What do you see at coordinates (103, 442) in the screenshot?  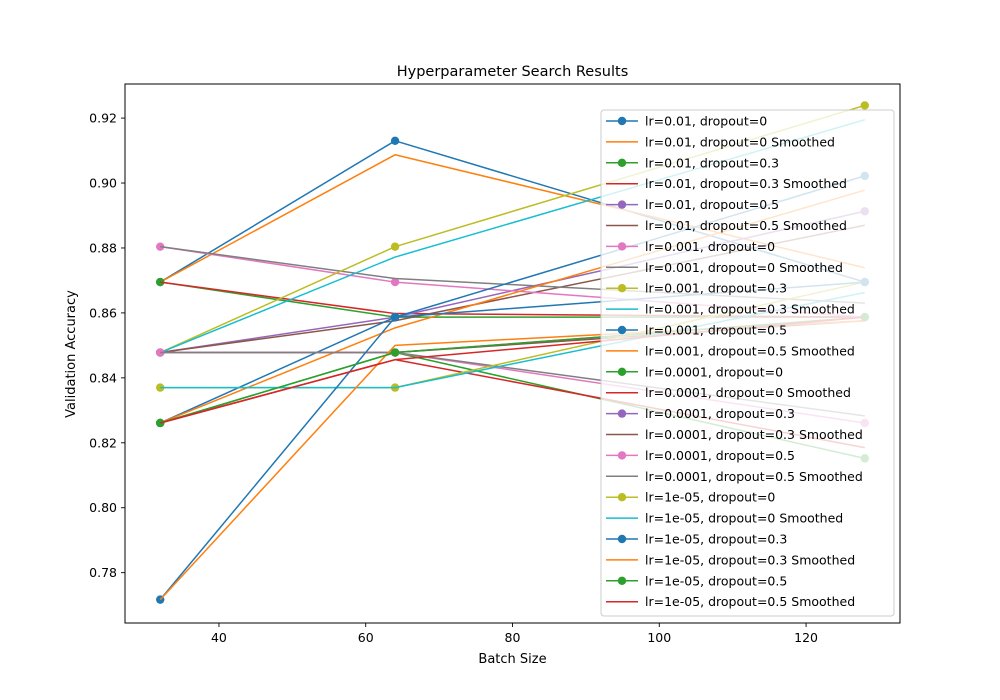 I see `y-tick-label: 0.82` at bounding box center [103, 442].